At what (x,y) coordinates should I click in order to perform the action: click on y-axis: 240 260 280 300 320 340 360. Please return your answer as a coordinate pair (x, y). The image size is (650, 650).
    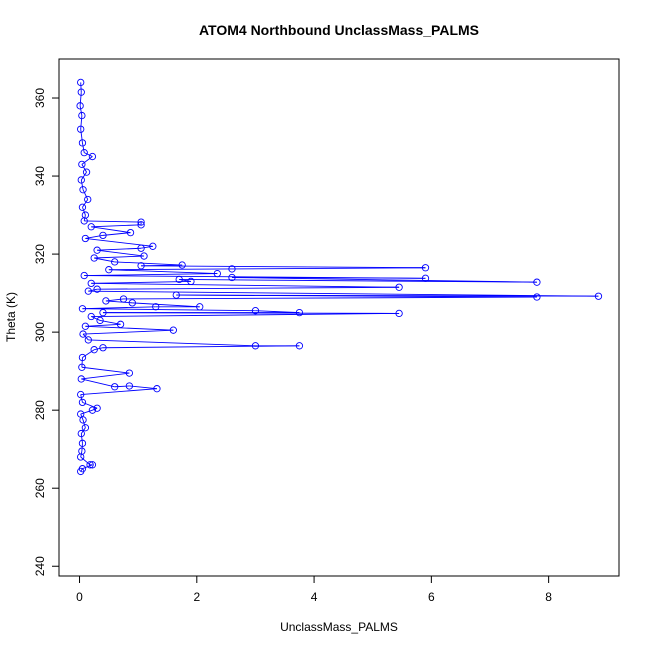
    Looking at the image, I should click on (46, 332).